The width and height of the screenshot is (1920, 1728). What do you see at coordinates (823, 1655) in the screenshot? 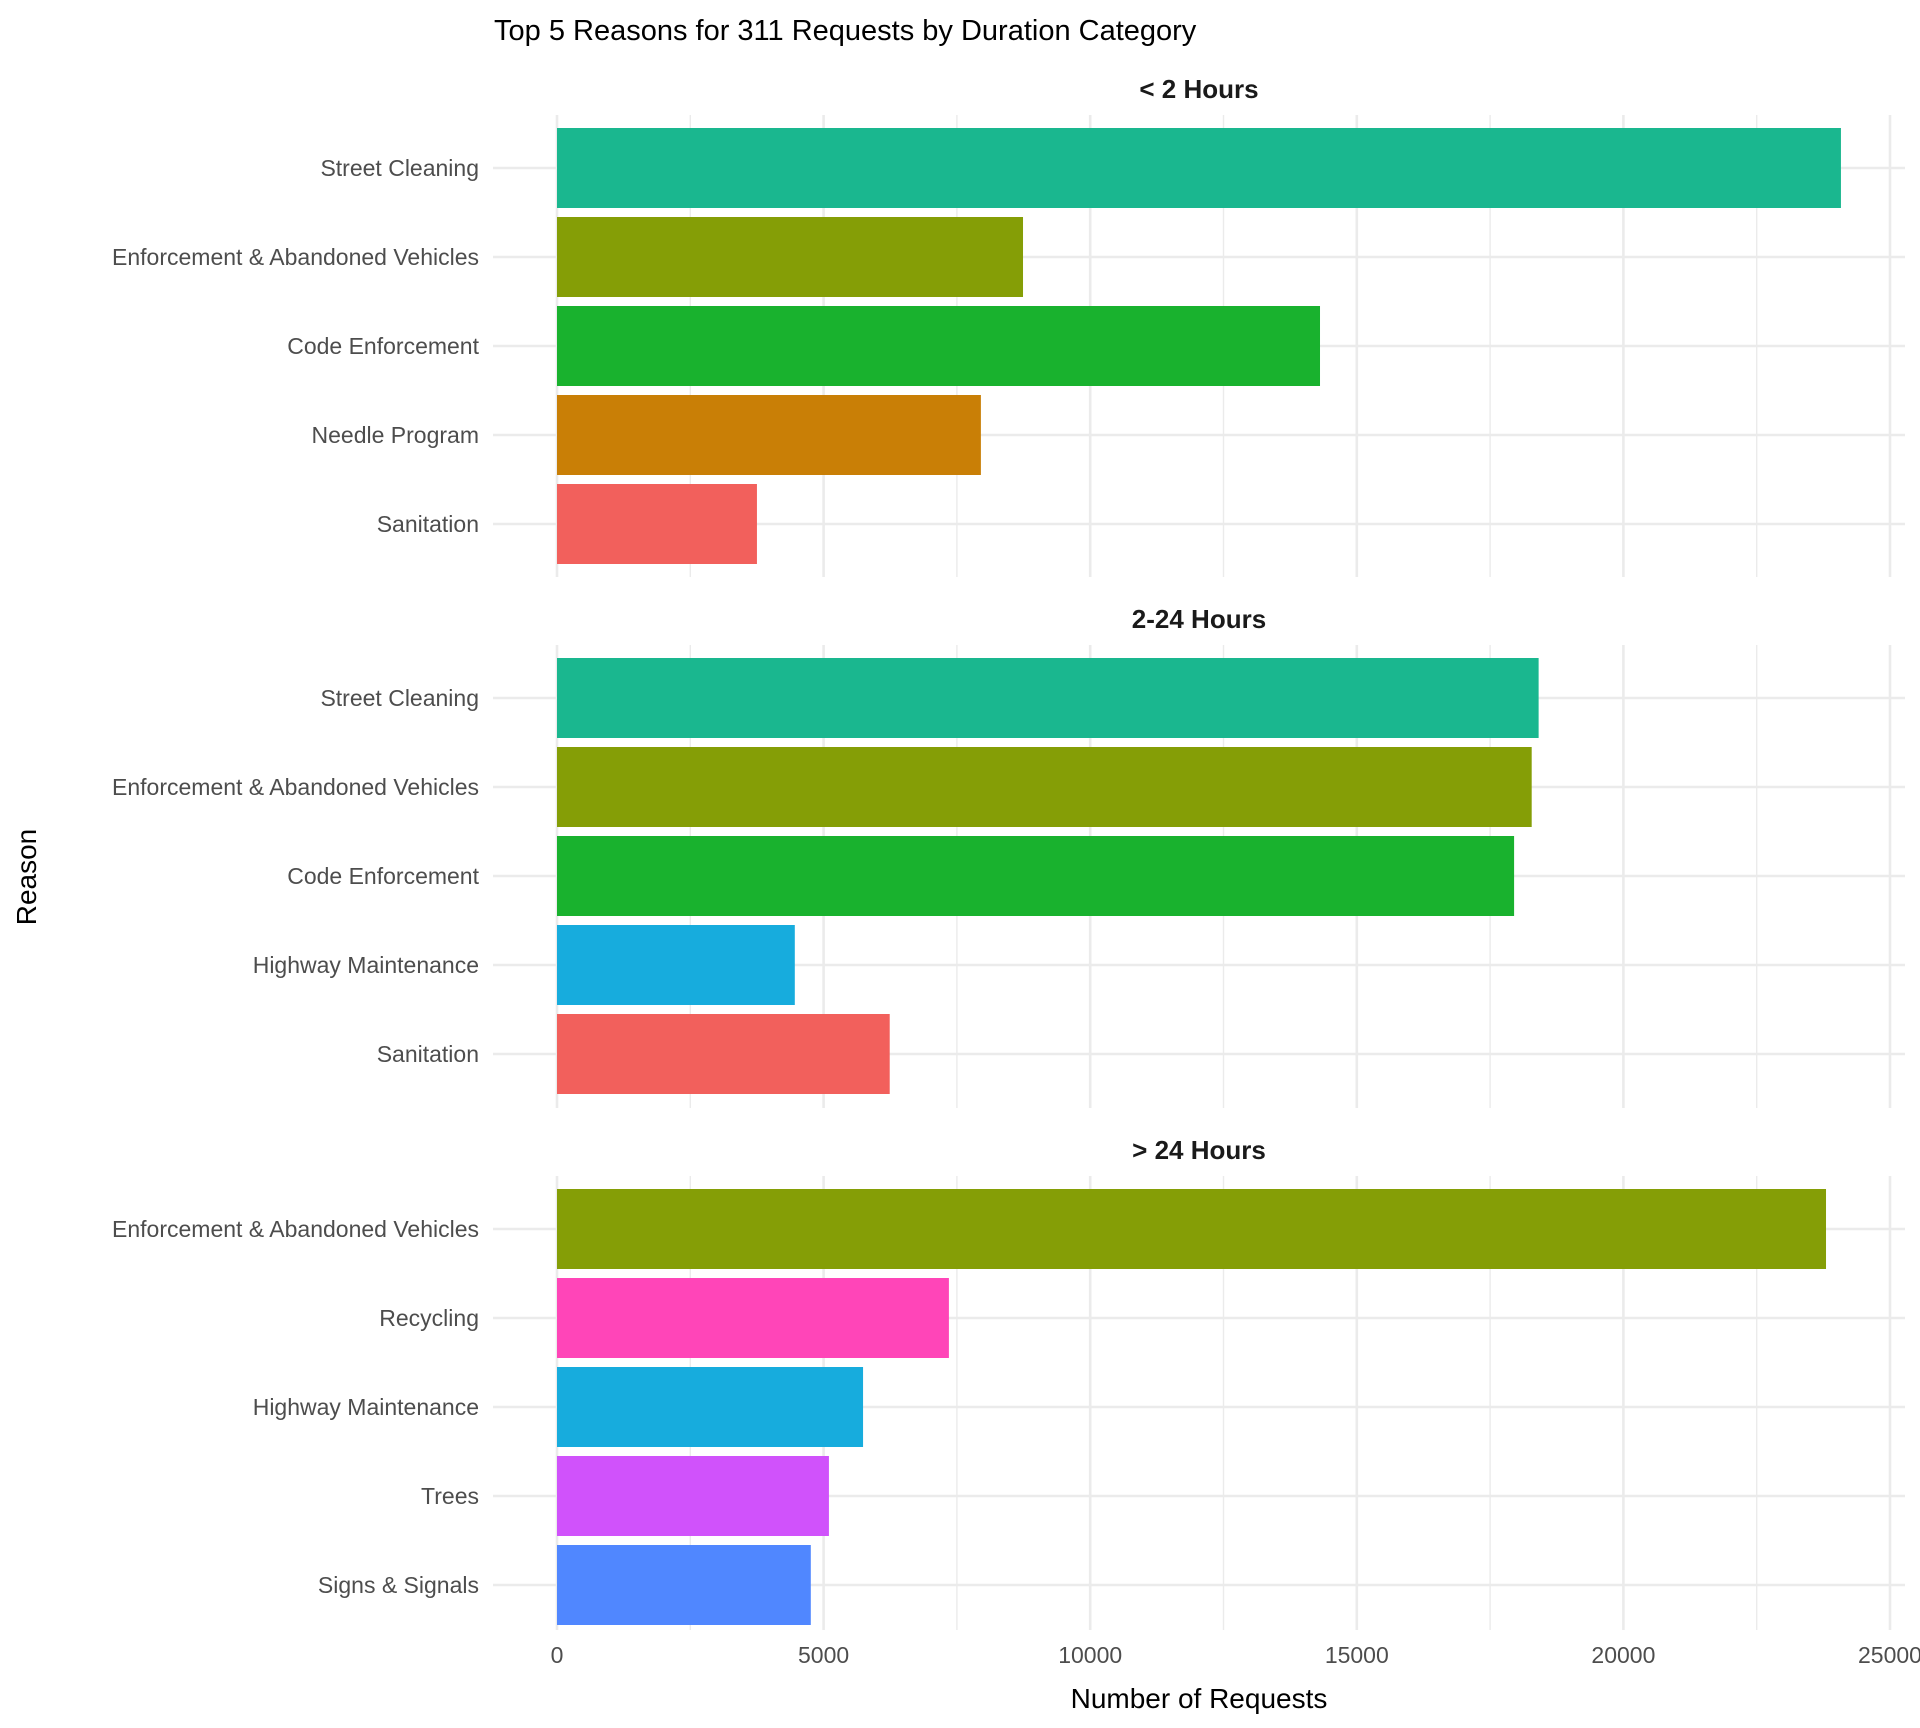
I see `x-tick-label: 5000` at bounding box center [823, 1655].